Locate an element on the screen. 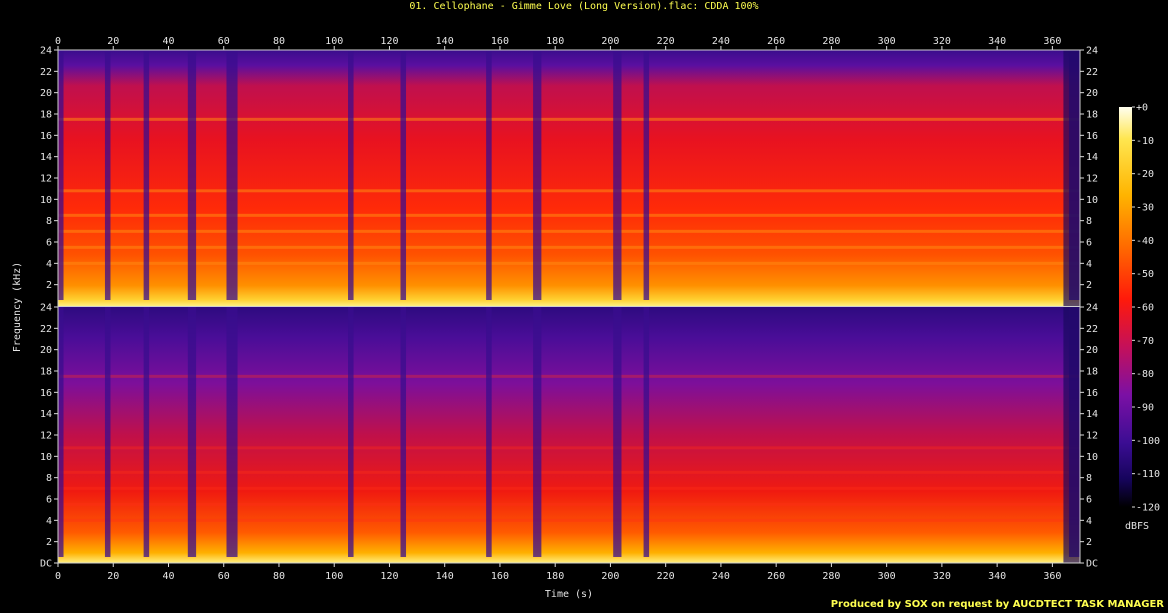  colorbar-scale is located at coordinates (1125, 307).